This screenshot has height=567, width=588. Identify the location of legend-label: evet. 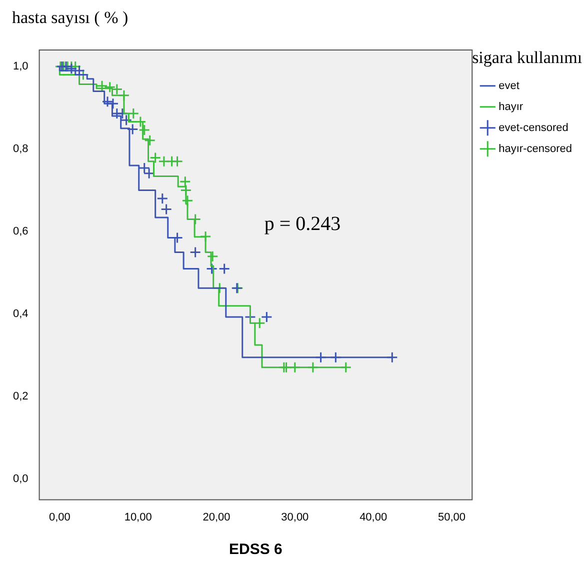
(509, 86).